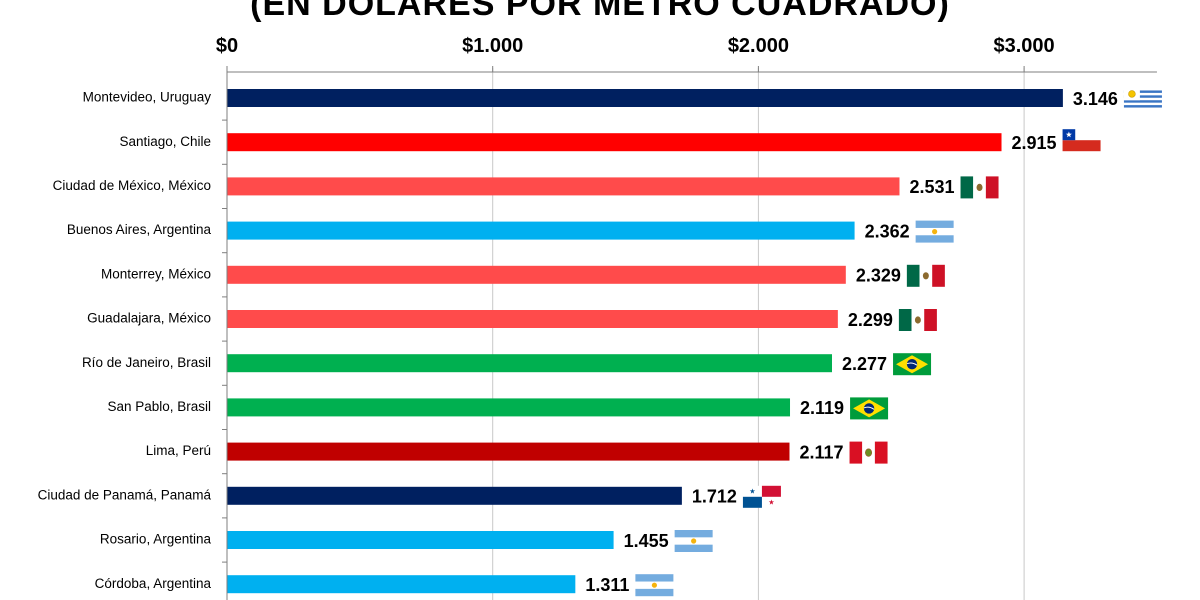  What do you see at coordinates (125, 494) in the screenshot?
I see `category-label: Ciudad de Panamá, Panamá` at bounding box center [125, 494].